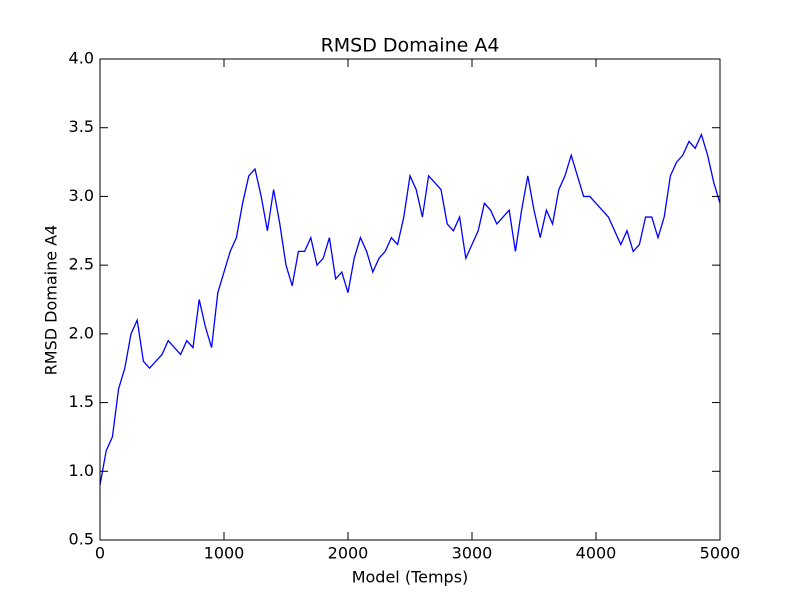 The image size is (800, 600). I want to click on x-tick-label: 1000, so click(224, 553).